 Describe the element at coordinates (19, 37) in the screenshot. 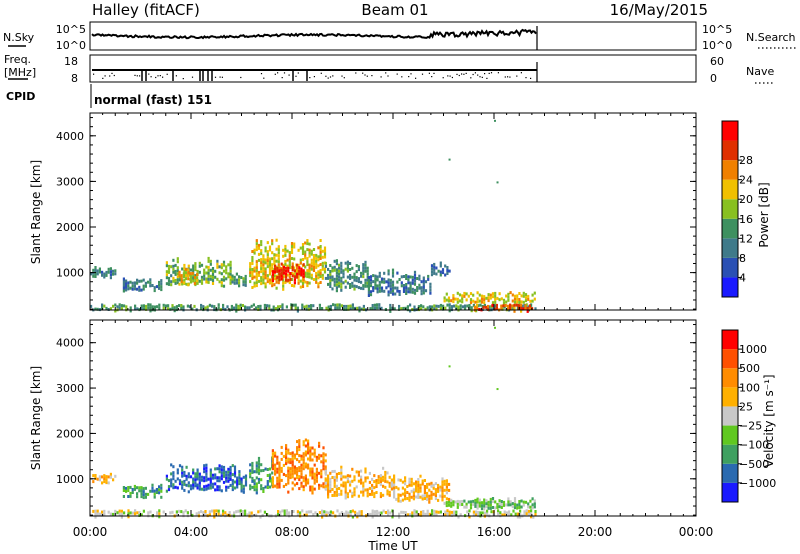

I see `nsky-label: N.Sky` at that location.